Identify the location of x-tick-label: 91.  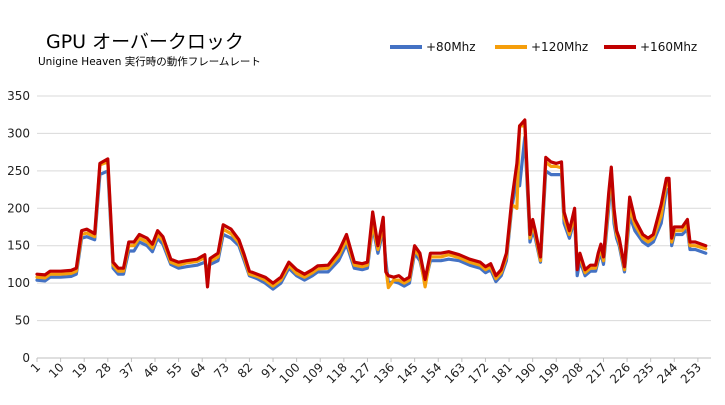
(268, 370).